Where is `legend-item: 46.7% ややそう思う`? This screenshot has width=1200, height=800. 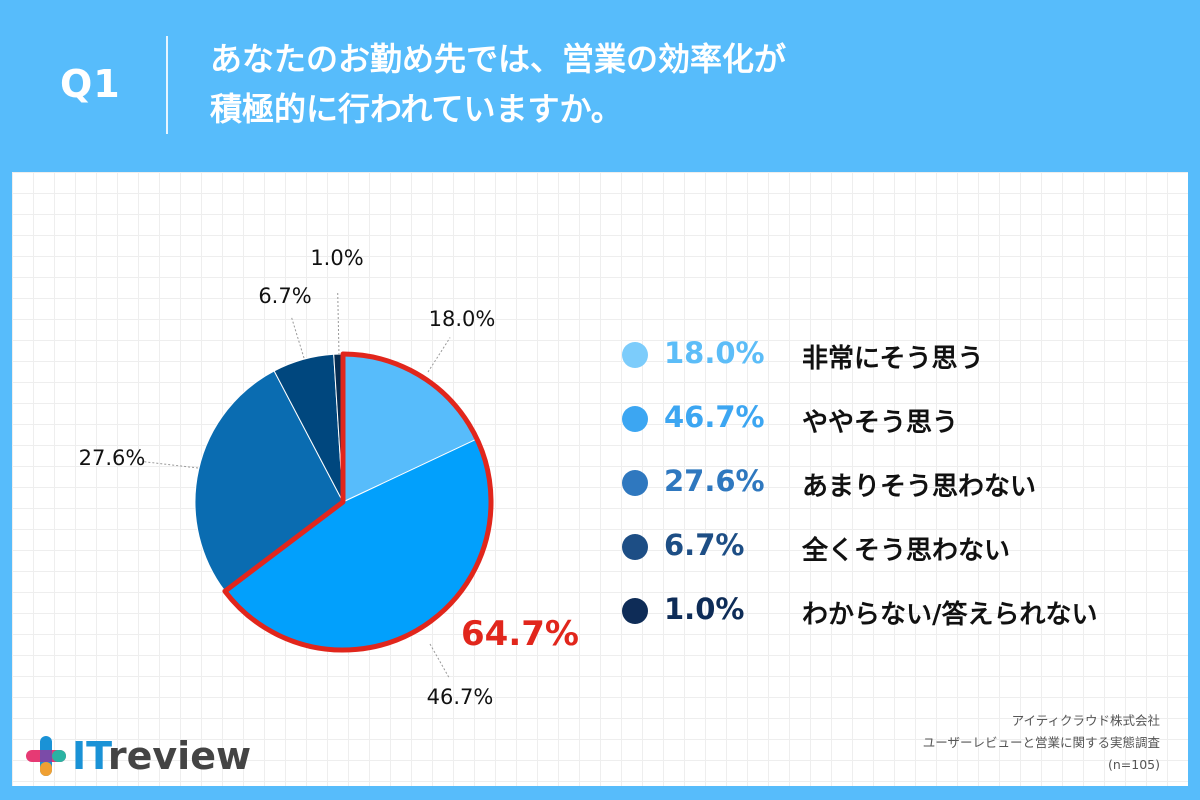
legend-item: 46.7% ややそう思う is located at coordinates (902, 430).